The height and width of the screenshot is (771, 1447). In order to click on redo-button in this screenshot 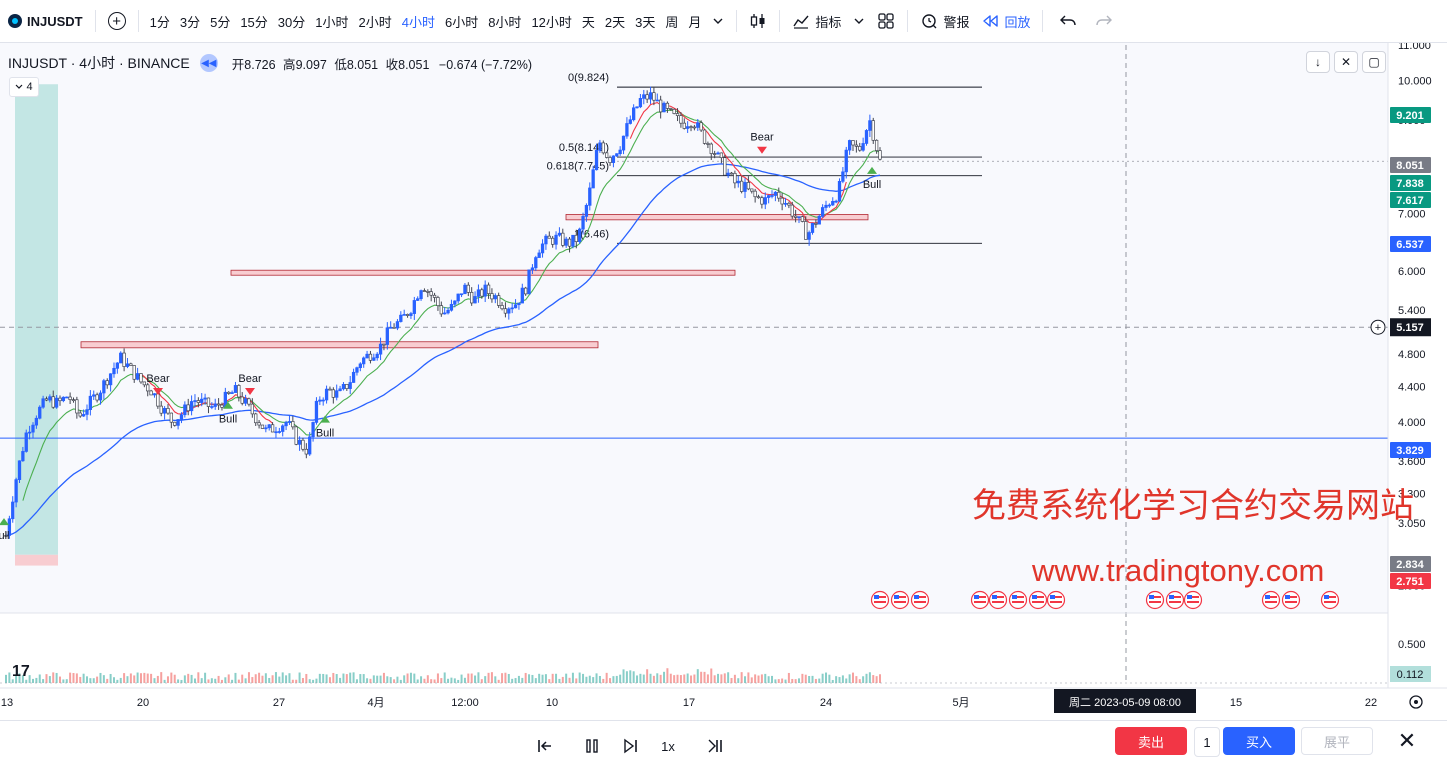, I will do `click(1104, 21)`.